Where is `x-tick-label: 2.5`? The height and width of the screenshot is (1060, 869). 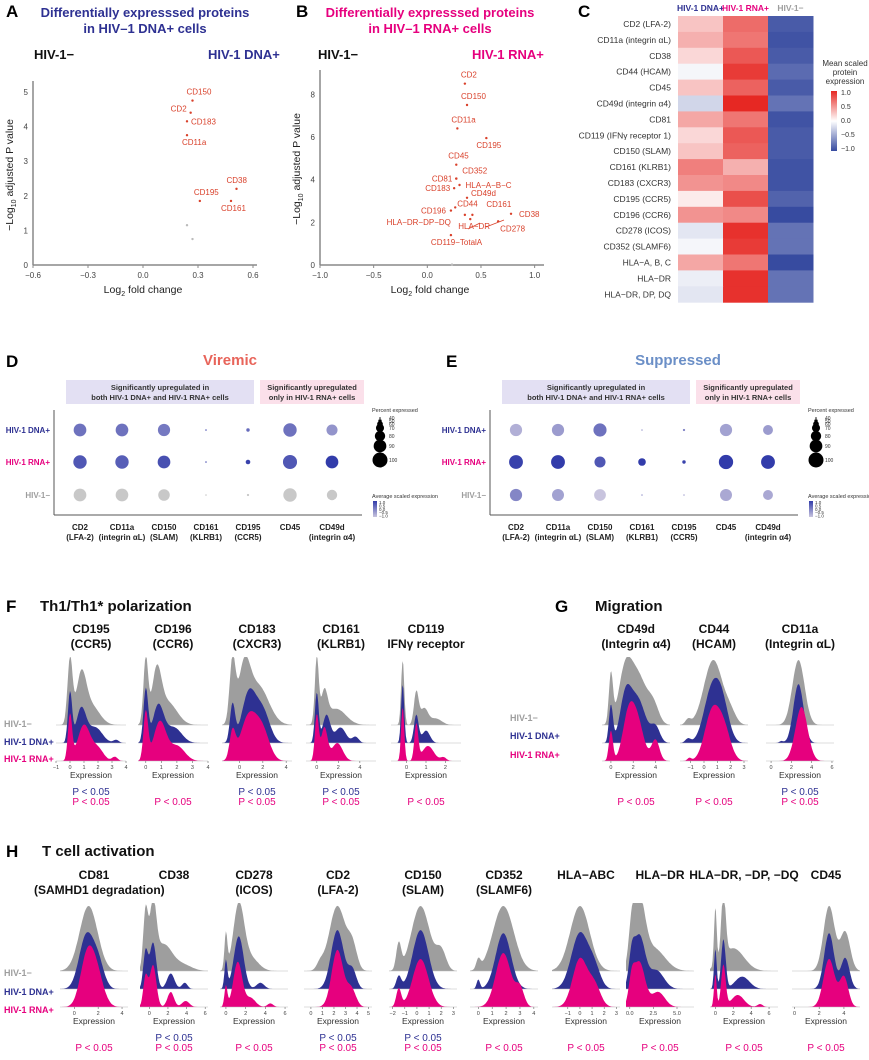
x-tick-label: 2.5 is located at coordinates (654, 1014).